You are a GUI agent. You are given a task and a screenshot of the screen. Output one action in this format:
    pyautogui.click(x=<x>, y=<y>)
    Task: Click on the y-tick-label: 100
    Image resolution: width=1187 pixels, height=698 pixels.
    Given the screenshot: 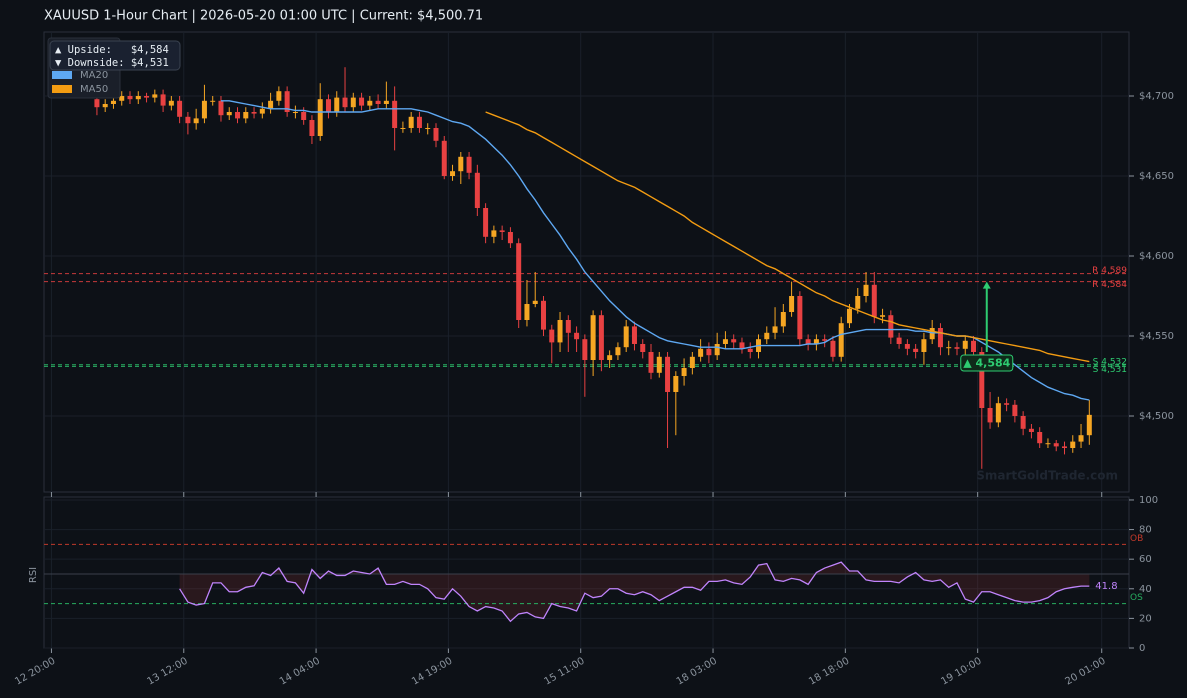 What is the action you would take?
    pyautogui.click(x=1148, y=500)
    